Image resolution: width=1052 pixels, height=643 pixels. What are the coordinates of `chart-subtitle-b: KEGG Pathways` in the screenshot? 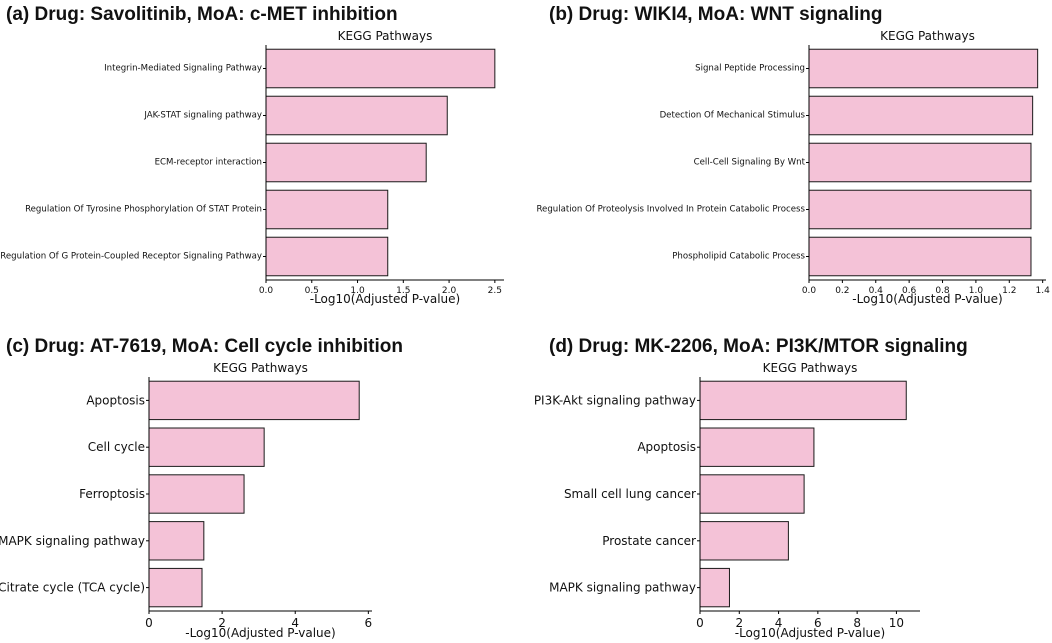 It's located at (927, 36).